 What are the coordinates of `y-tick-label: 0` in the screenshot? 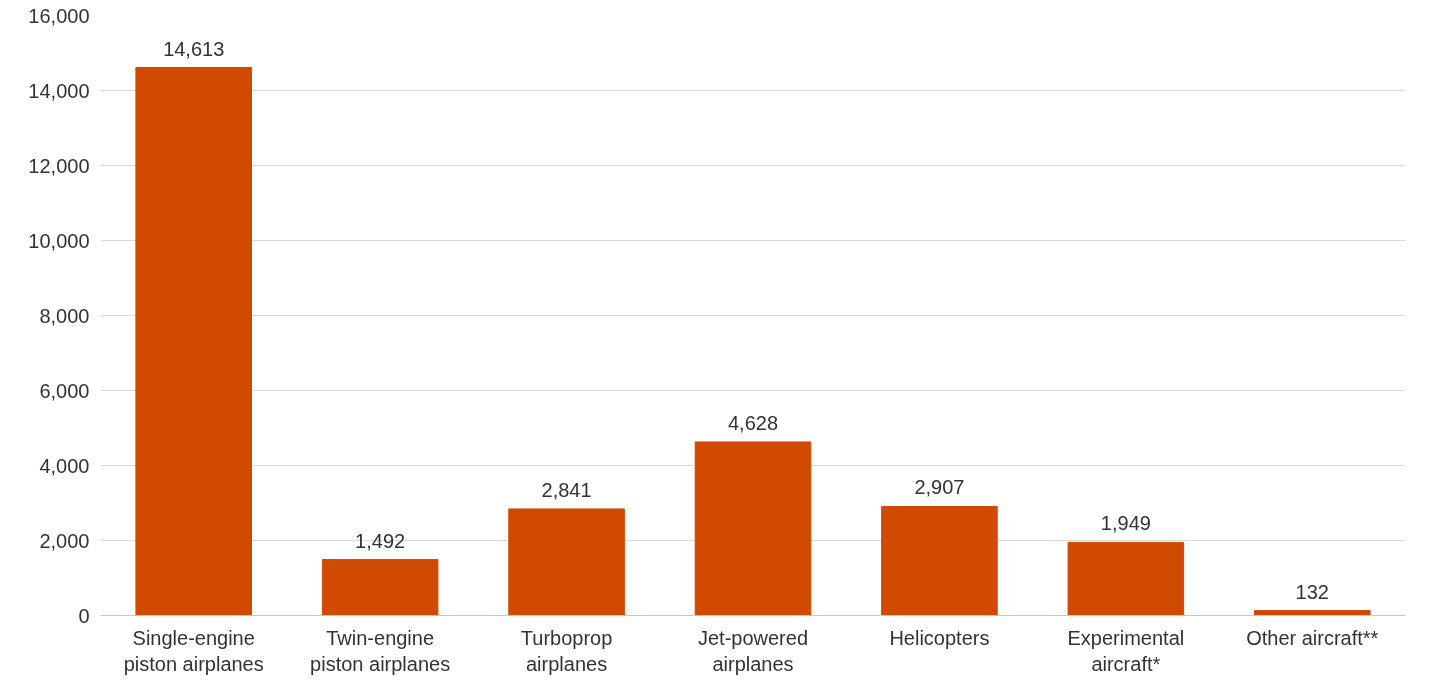 It's located at (84, 615).